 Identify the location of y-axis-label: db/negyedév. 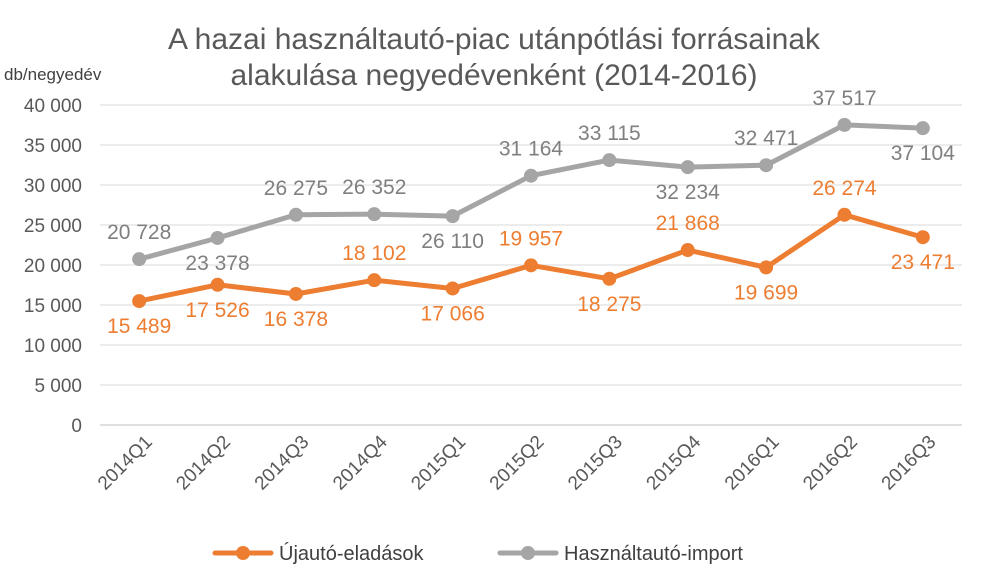
(53, 74).